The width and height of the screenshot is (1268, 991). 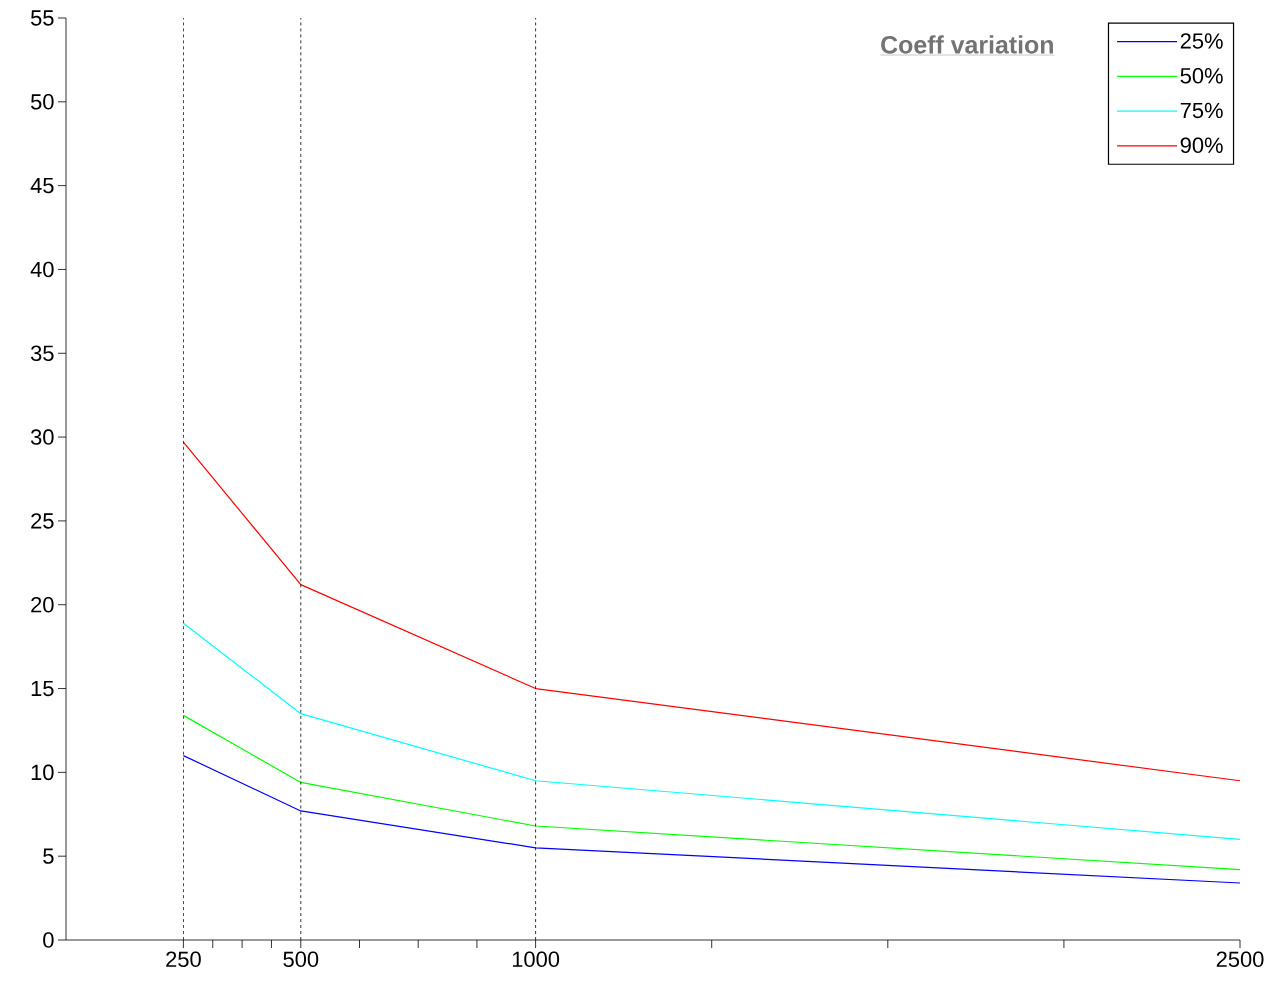 I want to click on x-tick-label: 1000, so click(x=536, y=959).